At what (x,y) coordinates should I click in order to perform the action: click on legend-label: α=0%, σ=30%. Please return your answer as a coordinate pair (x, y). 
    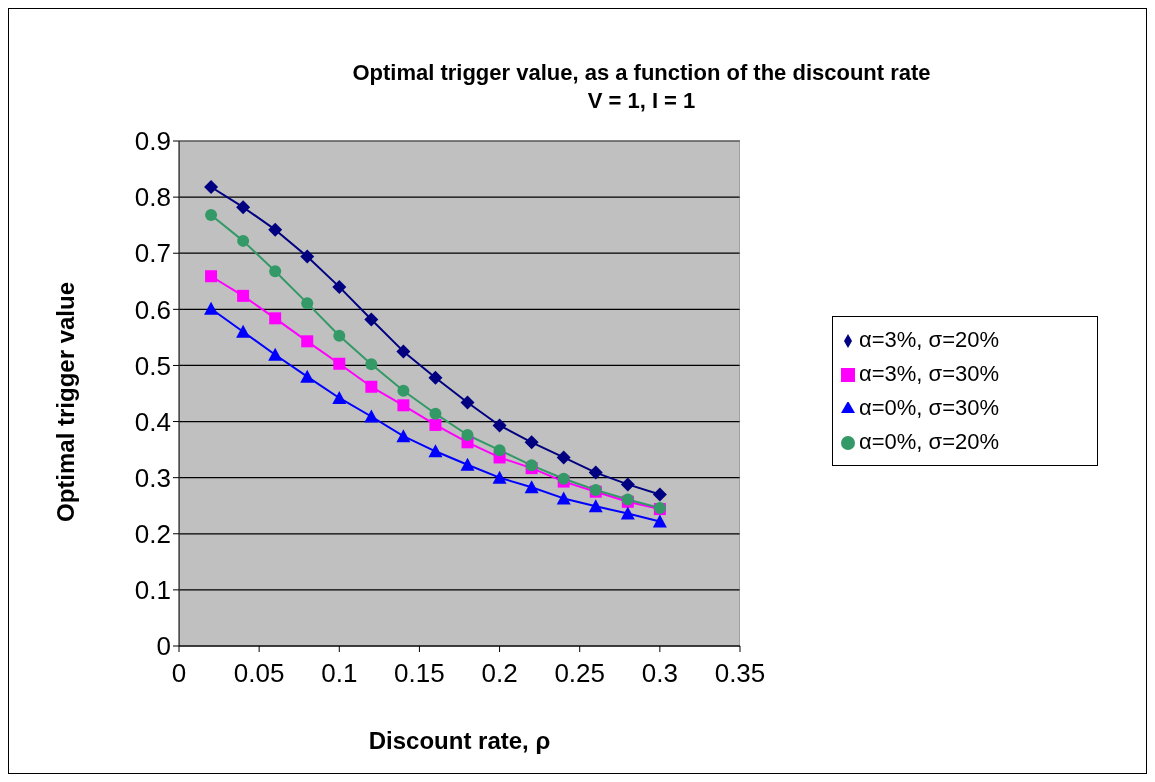
    Looking at the image, I should click on (929, 407).